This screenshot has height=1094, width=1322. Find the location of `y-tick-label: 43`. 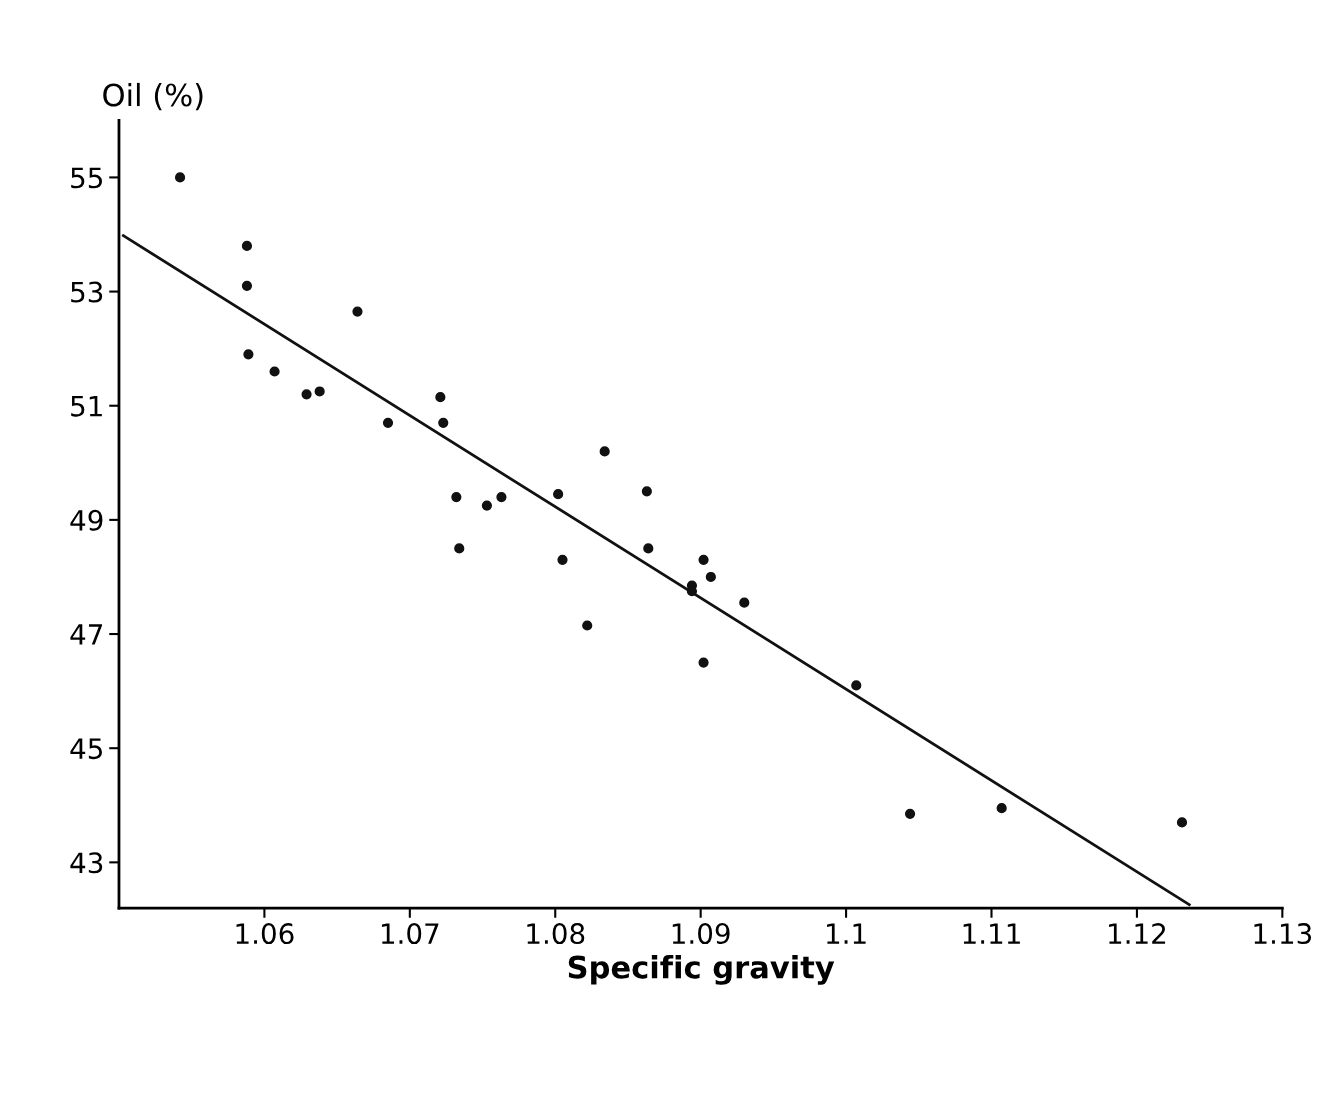

y-tick-label: 43 is located at coordinates (86, 863).